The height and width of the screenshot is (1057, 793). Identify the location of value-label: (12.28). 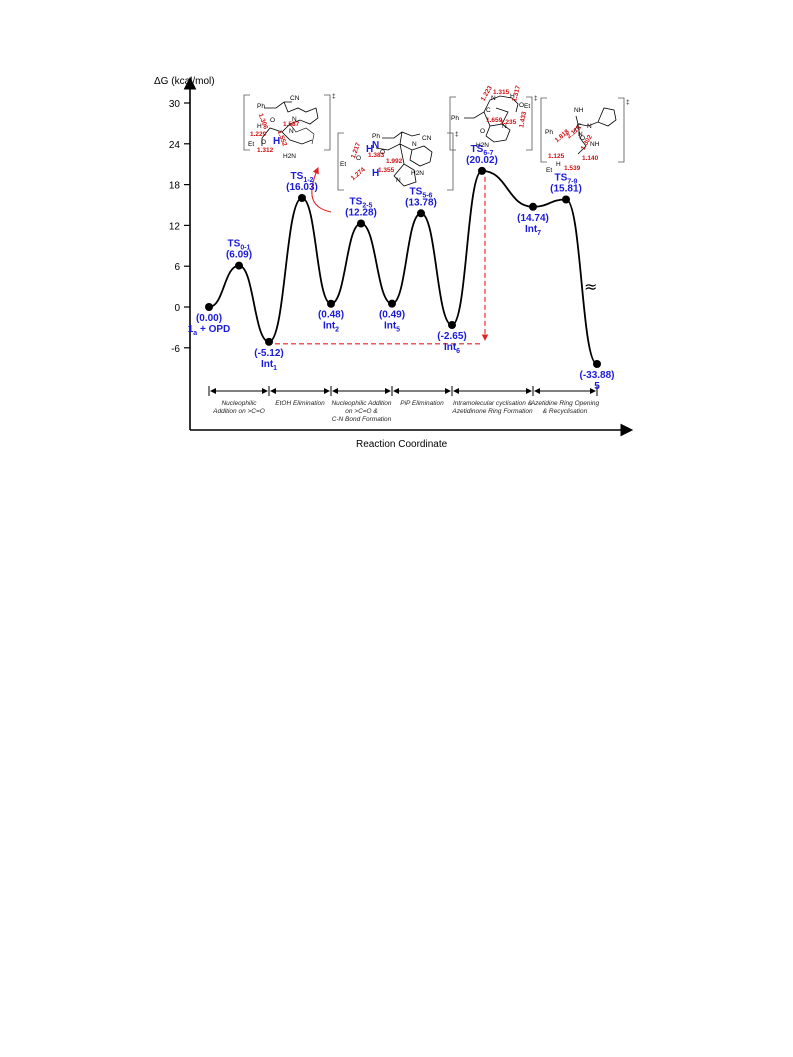
(361, 212).